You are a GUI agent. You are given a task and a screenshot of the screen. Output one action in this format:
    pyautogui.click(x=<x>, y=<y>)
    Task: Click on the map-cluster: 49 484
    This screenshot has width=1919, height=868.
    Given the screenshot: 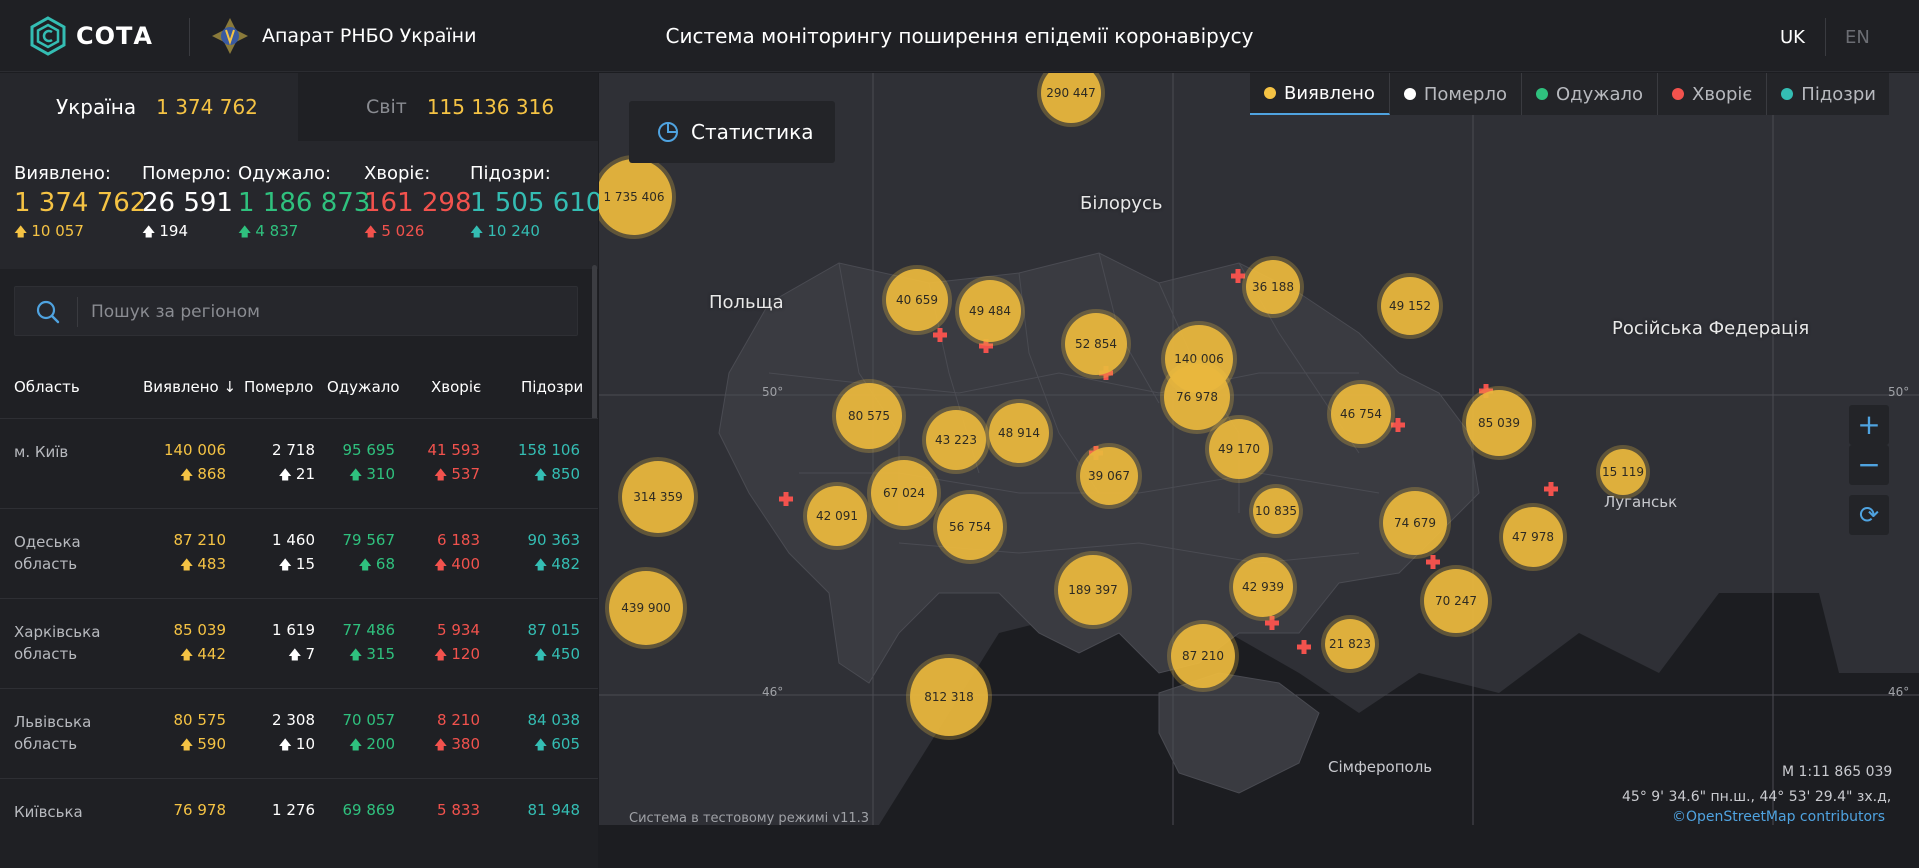 What is the action you would take?
    pyautogui.click(x=990, y=311)
    